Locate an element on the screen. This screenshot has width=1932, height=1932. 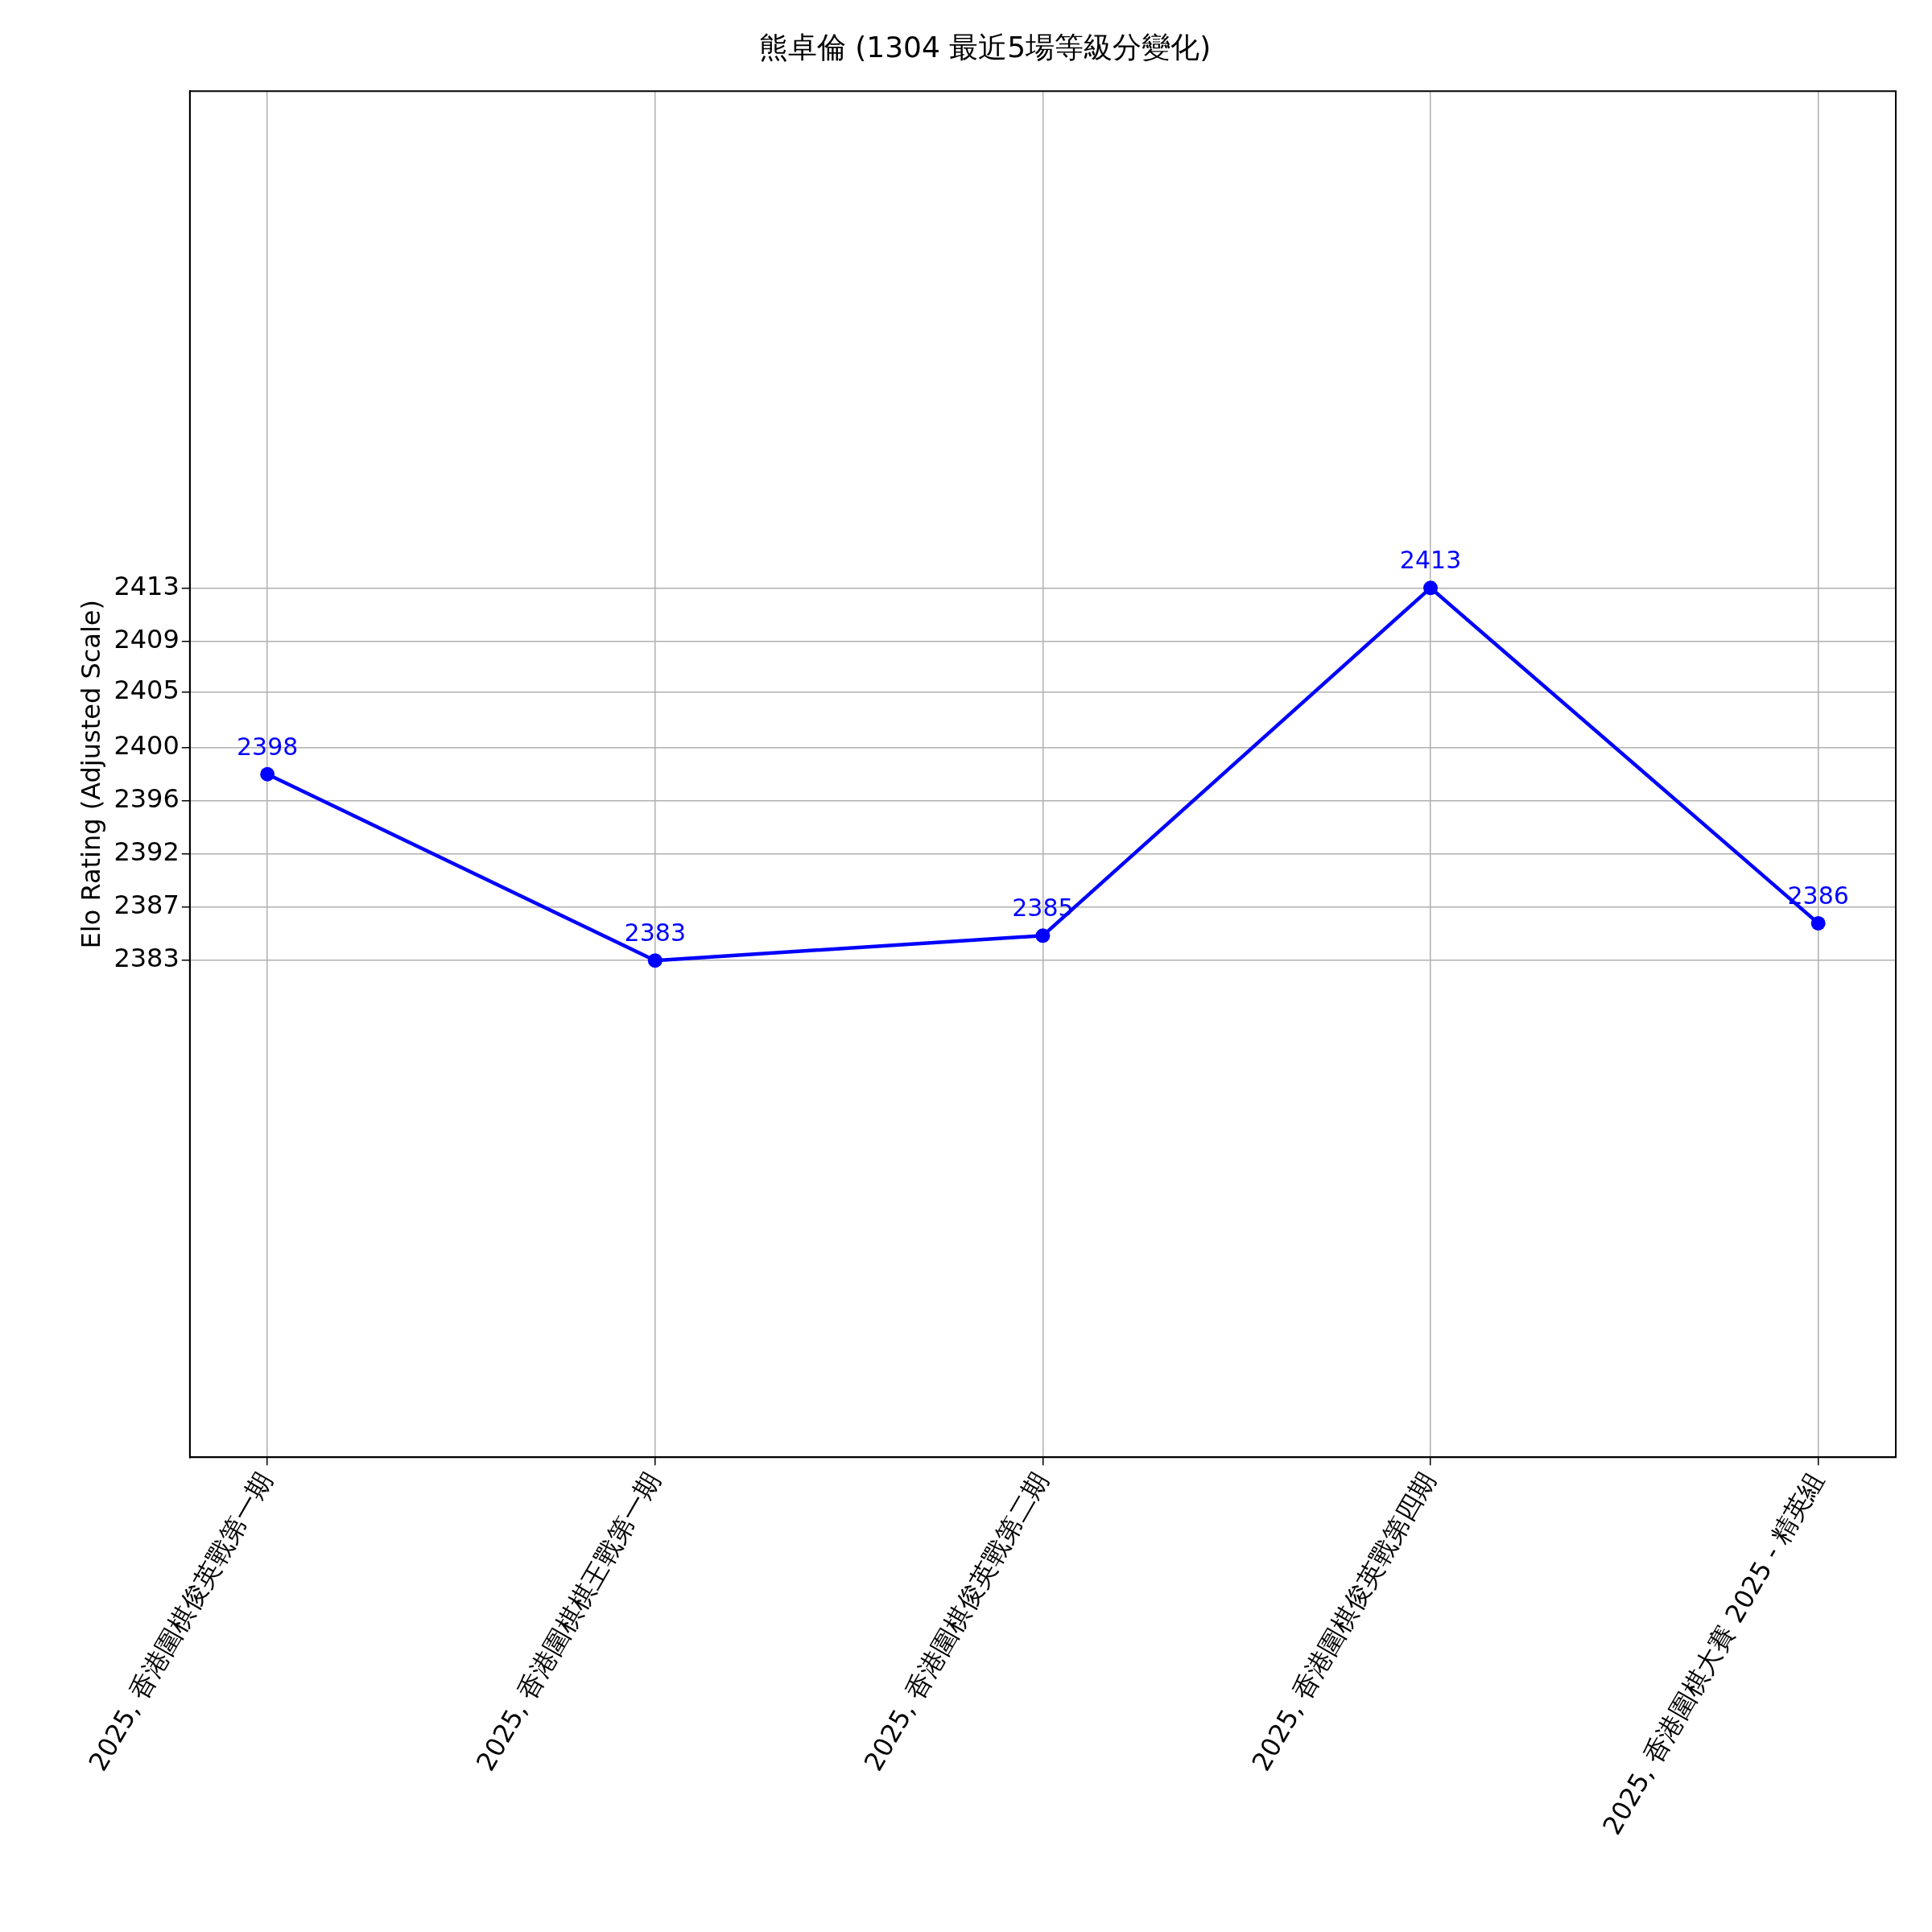
y-tick-label: 2405 is located at coordinates (147, 690).